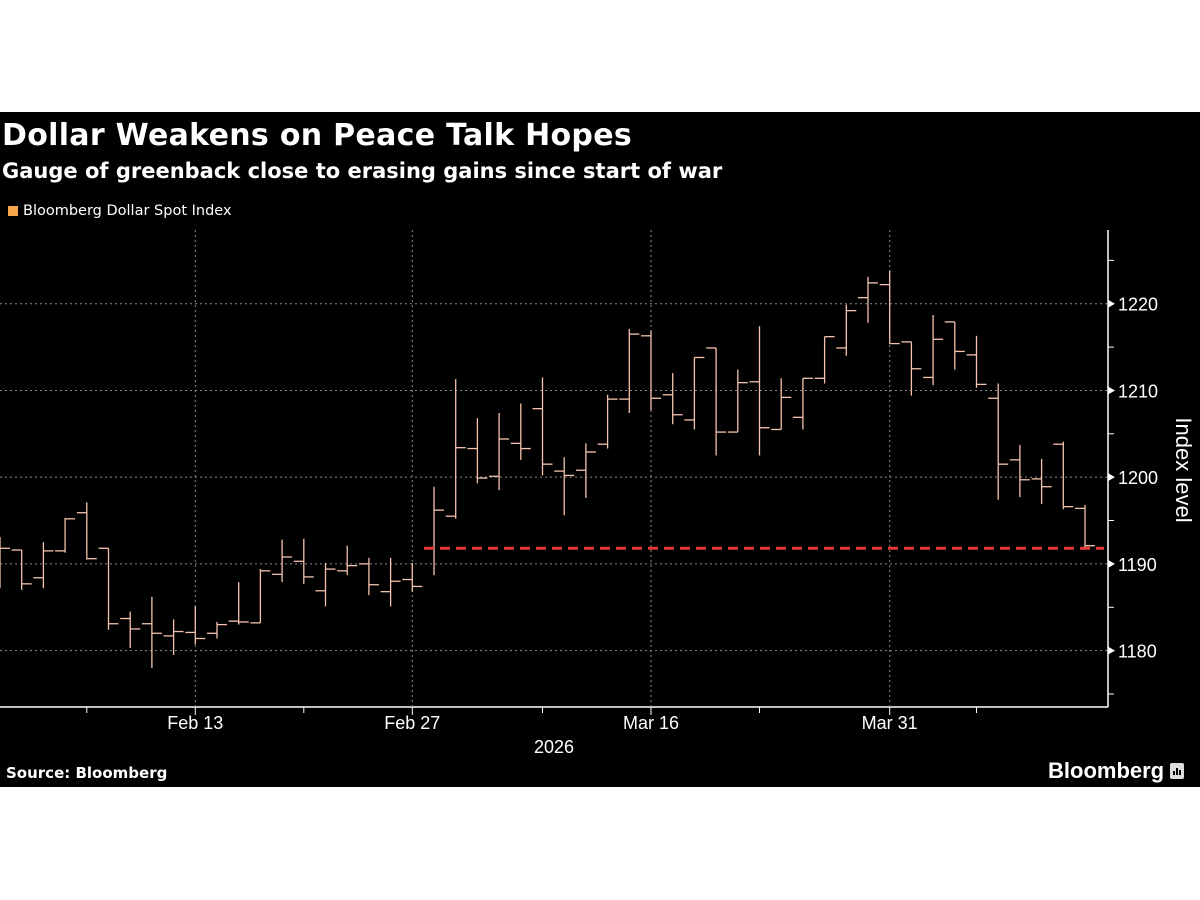 The image size is (1200, 900). Describe the element at coordinates (1138, 478) in the screenshot. I see `y-tick-label: 1200` at that location.